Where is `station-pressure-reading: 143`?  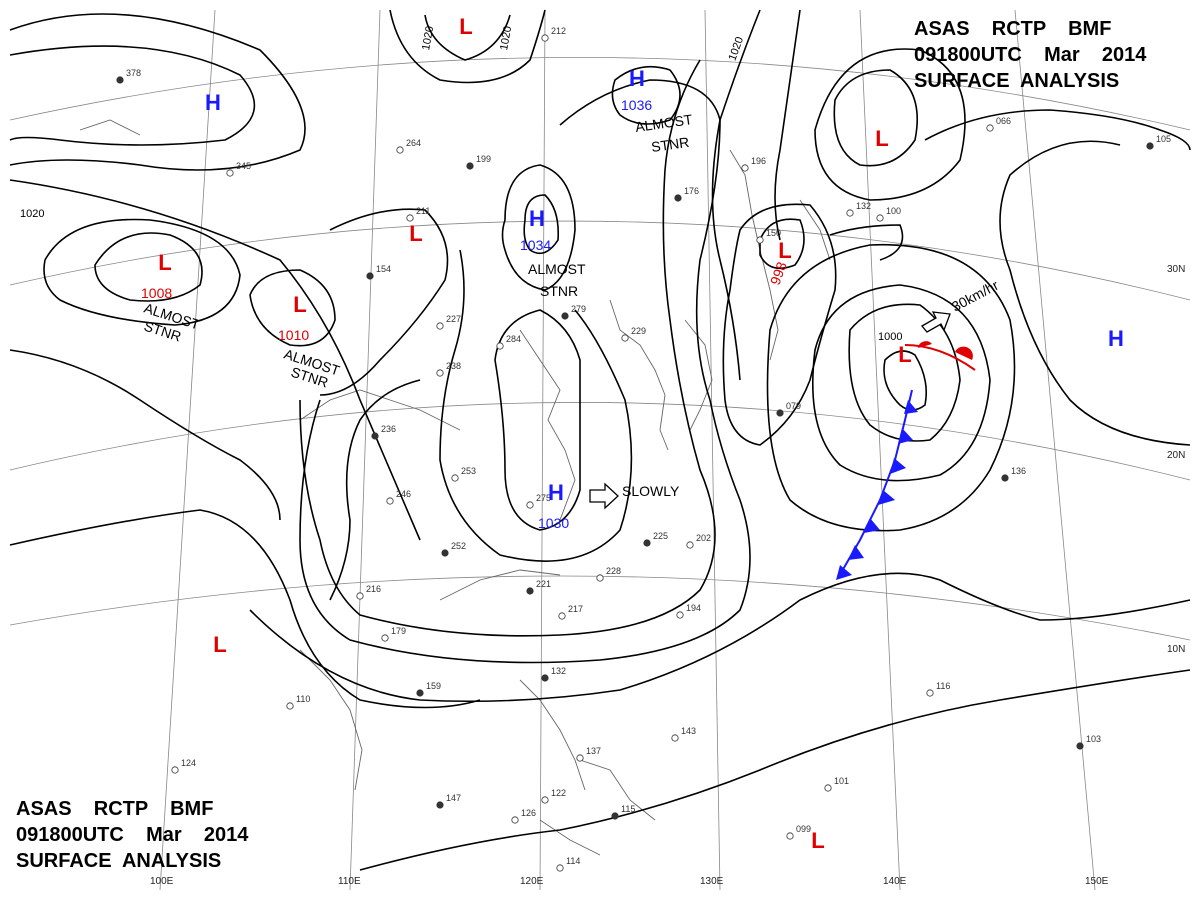
station-pressure-reading: 143 is located at coordinates (688, 731).